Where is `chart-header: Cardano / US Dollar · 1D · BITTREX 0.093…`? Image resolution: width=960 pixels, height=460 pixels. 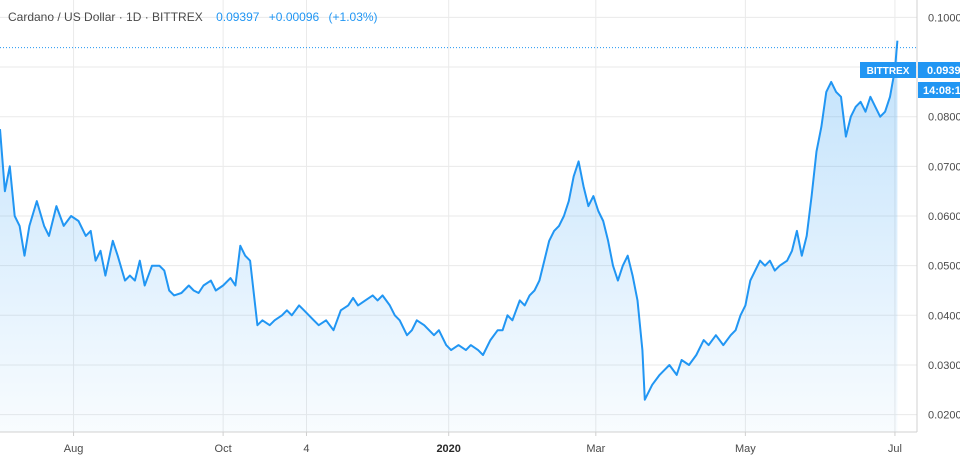
chart-header: Cardano / US Dollar · 1D · BITTREX 0.093… is located at coordinates (193, 17).